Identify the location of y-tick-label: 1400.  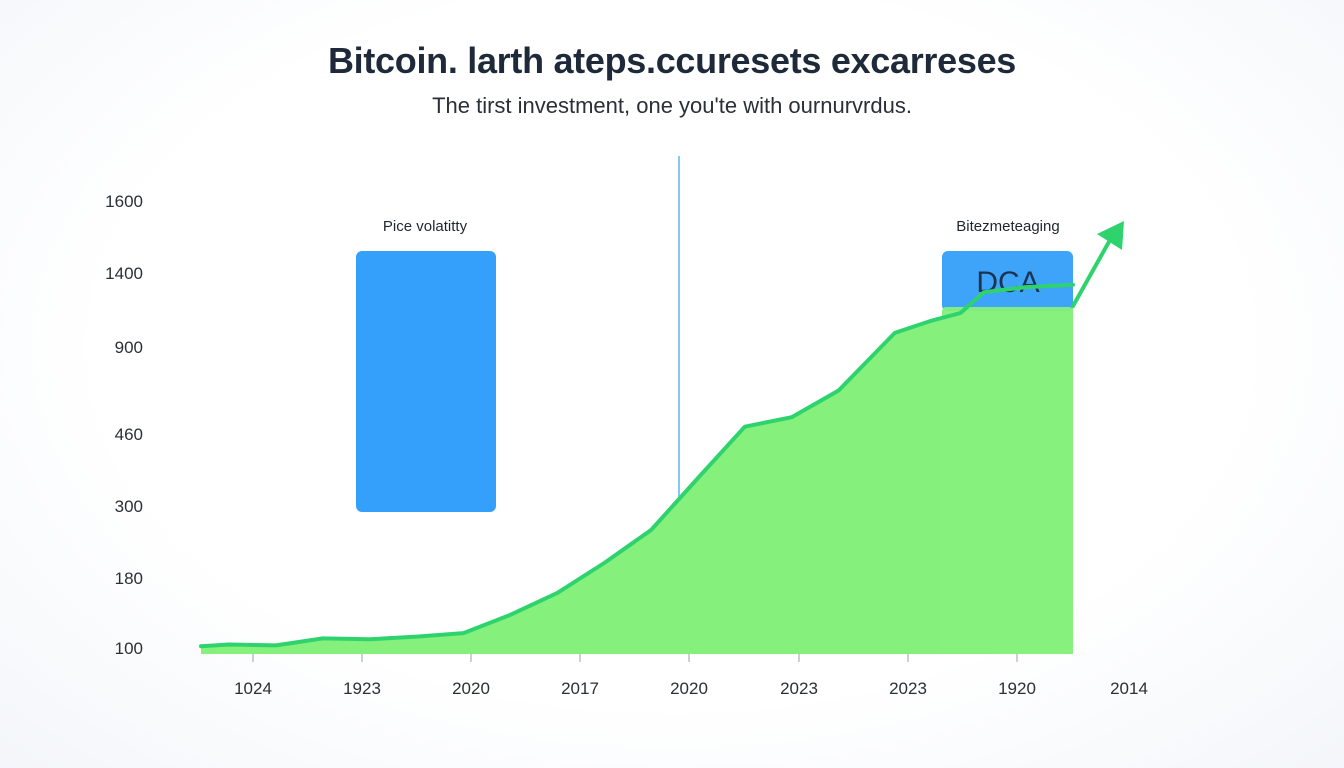
(124, 273).